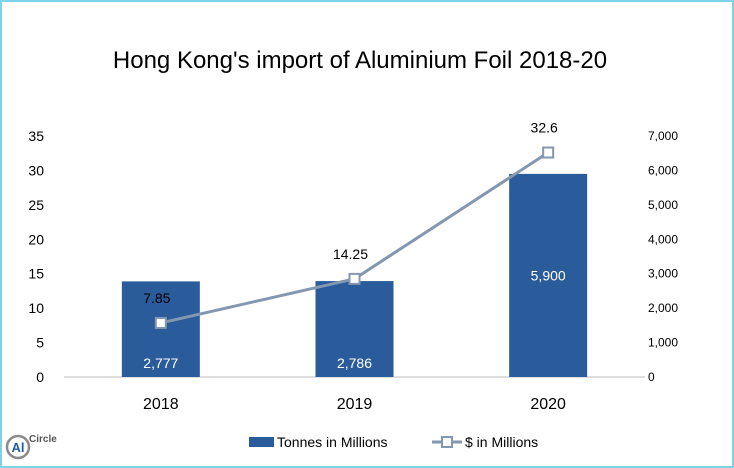 This screenshot has height=468, width=734. I want to click on bar-data-label: 5,900, so click(548, 275).